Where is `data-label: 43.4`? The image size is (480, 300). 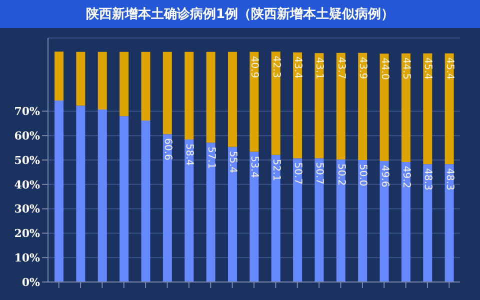
data-label: 43.4 is located at coordinates (298, 67).